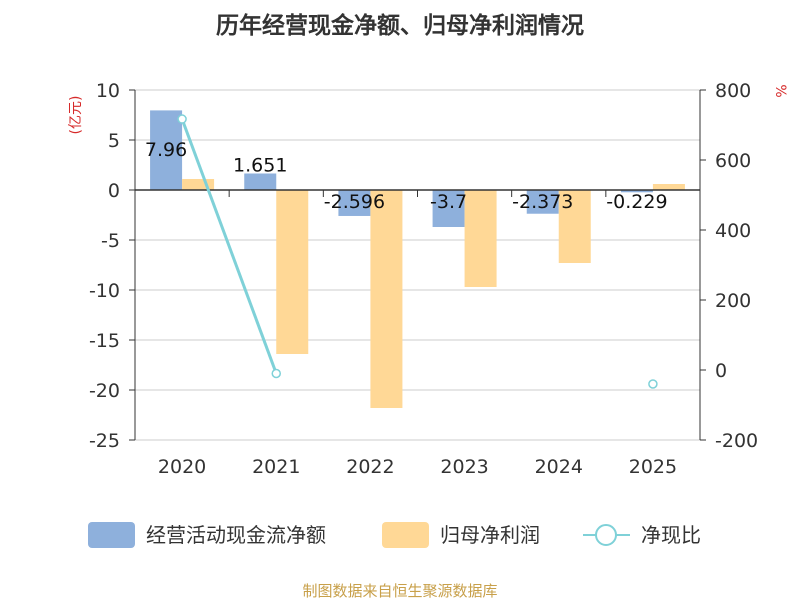  Describe the element at coordinates (606, 535) in the screenshot. I see `legend-swatch-marker` at that location.